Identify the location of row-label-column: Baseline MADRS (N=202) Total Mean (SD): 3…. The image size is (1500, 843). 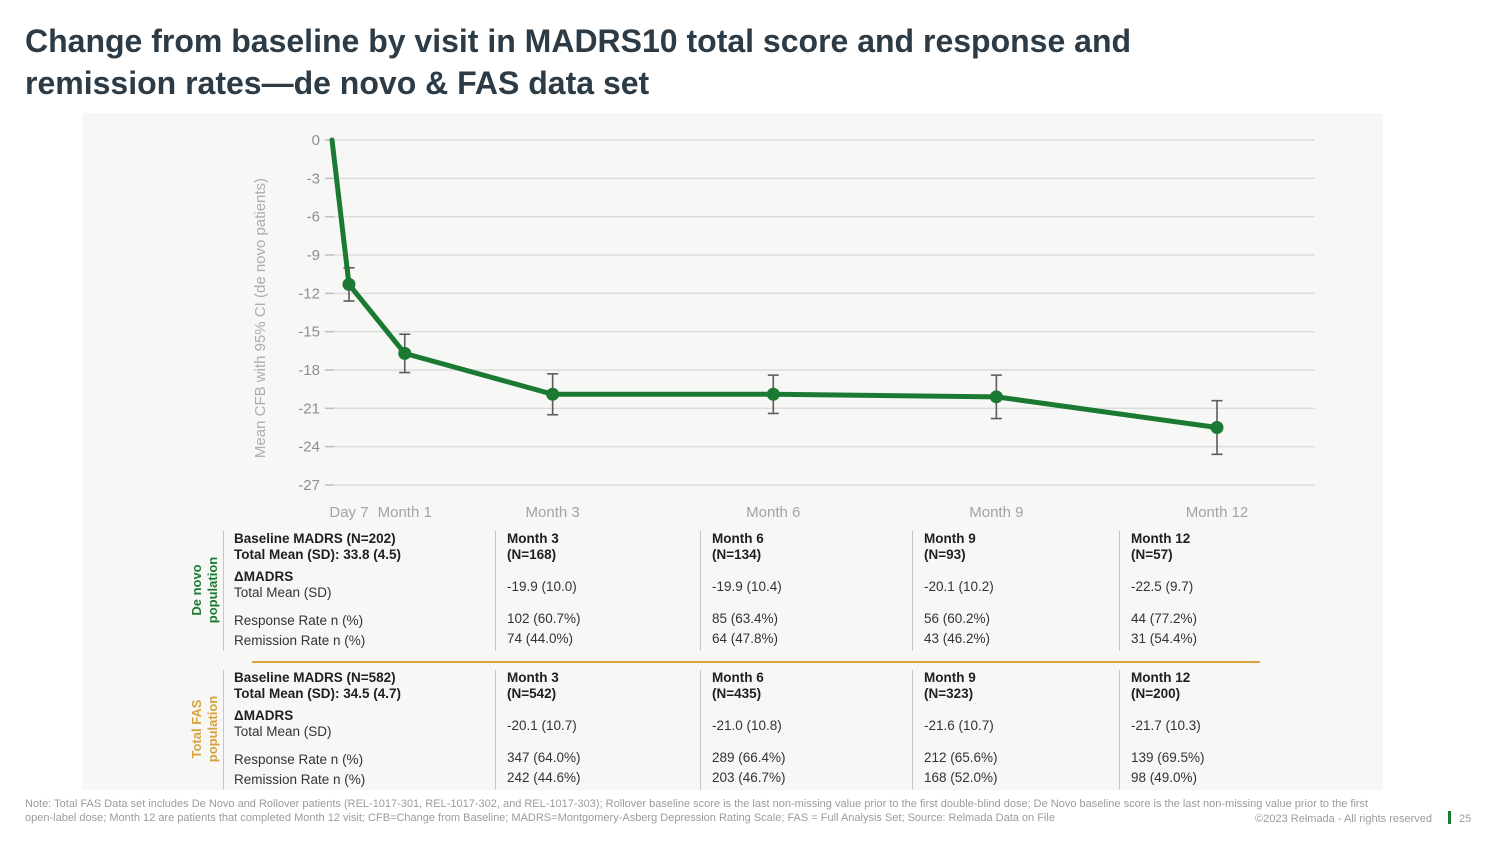
(359, 591).